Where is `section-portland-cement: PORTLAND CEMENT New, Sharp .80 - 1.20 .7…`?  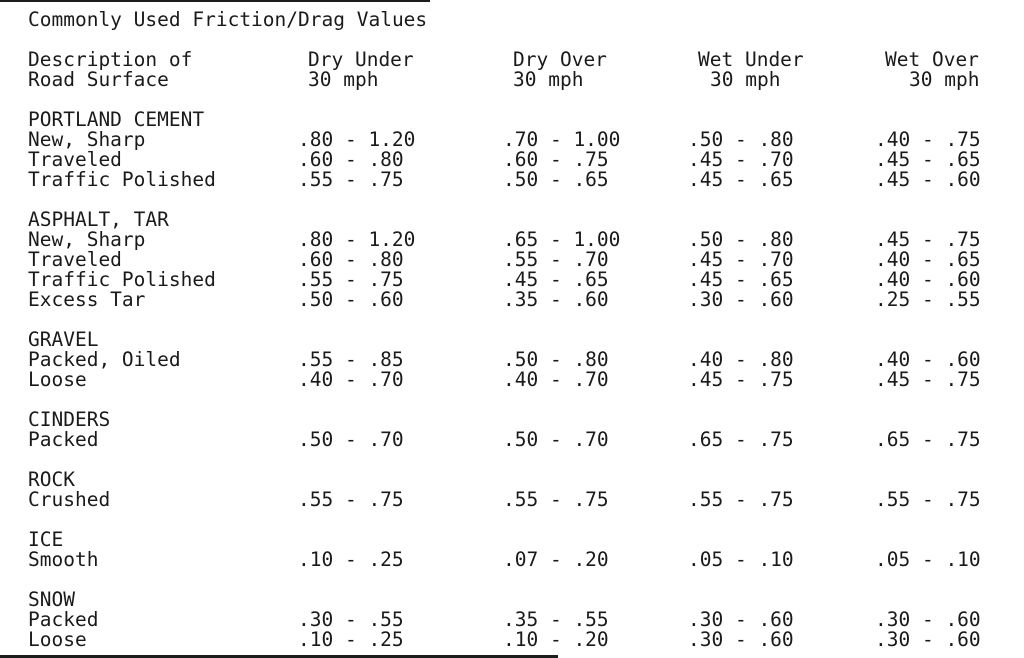
section-portland-cement: PORTLAND CEMENT New, Sharp .80 - 1.20 .7… is located at coordinates (526, 150).